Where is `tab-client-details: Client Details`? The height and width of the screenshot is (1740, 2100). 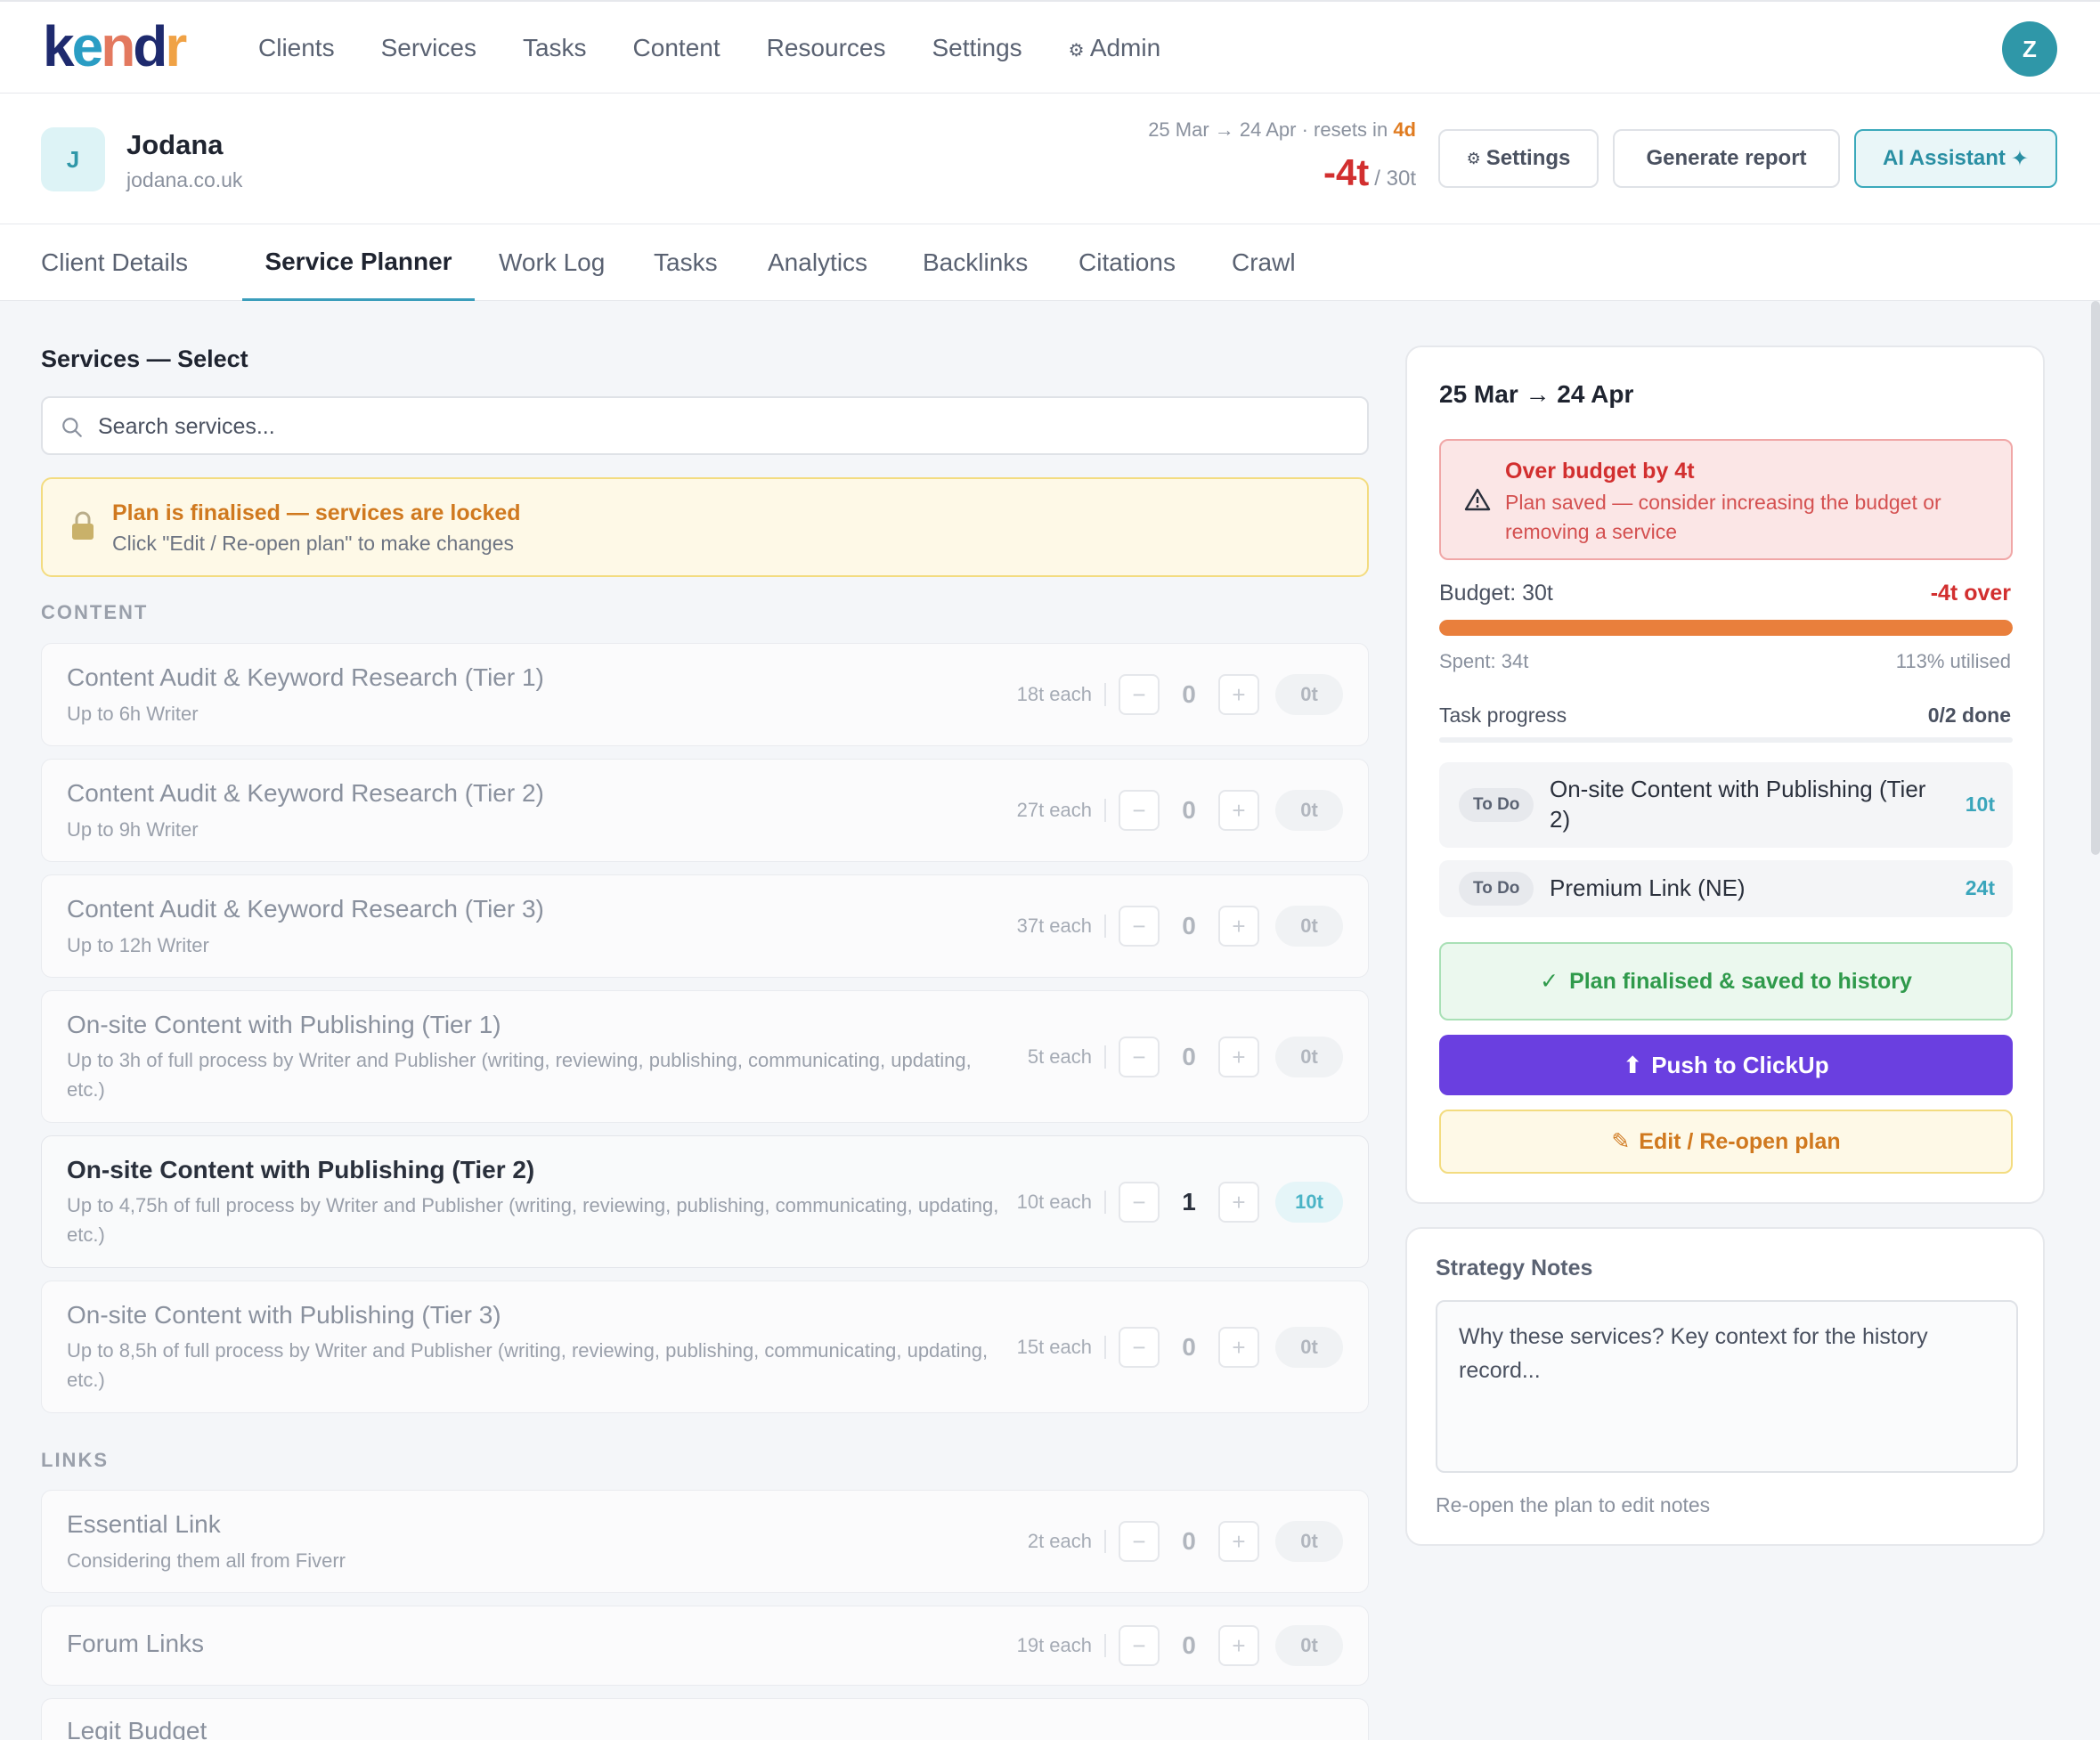 tab-client-details: Client Details is located at coordinates (114, 262).